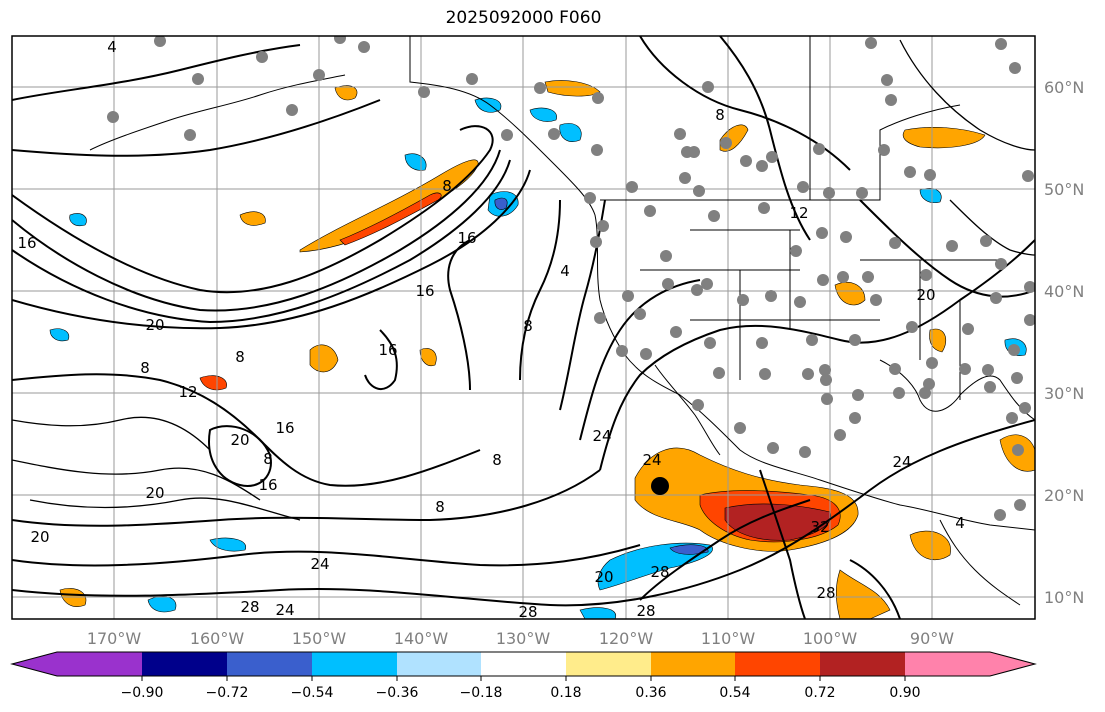  Describe the element at coordinates (142, 693) in the screenshot. I see `colorbar-tick-label: −0.90` at that location.